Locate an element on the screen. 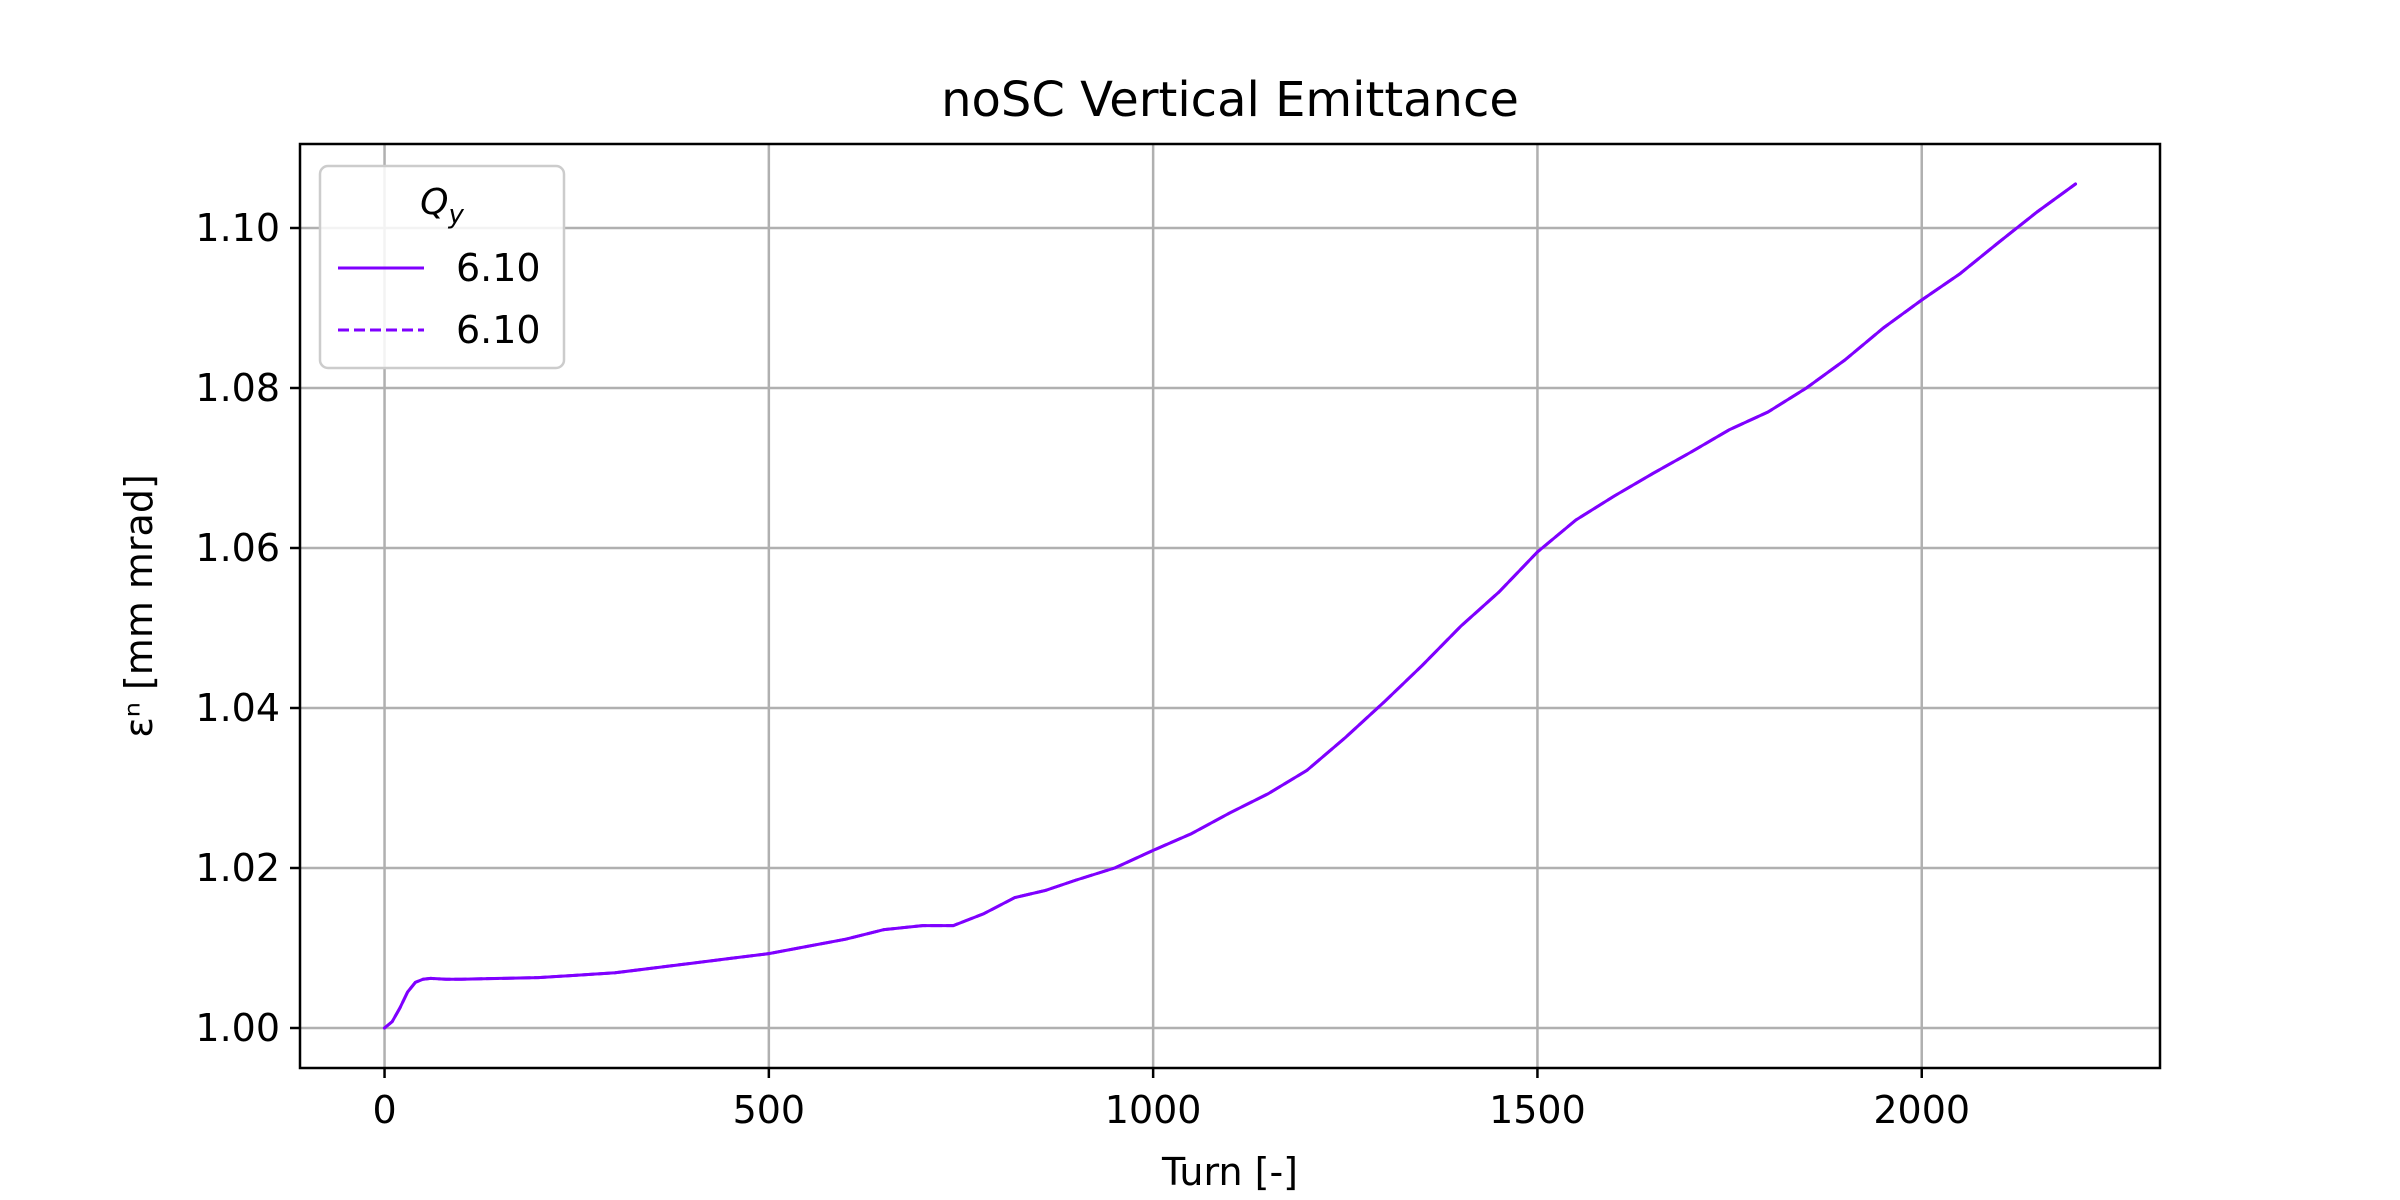 The height and width of the screenshot is (1200, 2400). legend-title: Qy is located at coordinates (442, 206).